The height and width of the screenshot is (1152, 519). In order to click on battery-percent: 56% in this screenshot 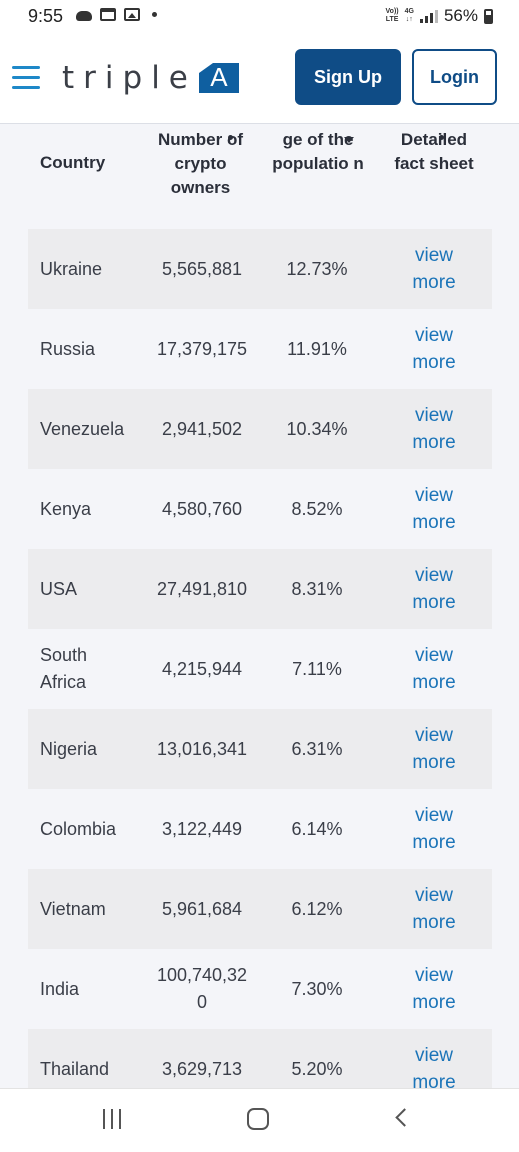, I will do `click(460, 15)`.